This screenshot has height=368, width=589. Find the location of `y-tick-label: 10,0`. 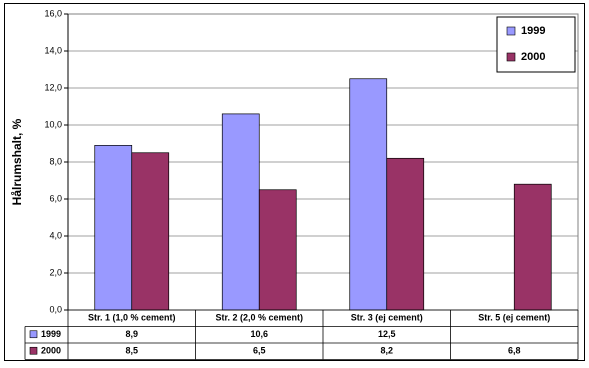

y-tick-label: 10,0 is located at coordinates (53, 124).